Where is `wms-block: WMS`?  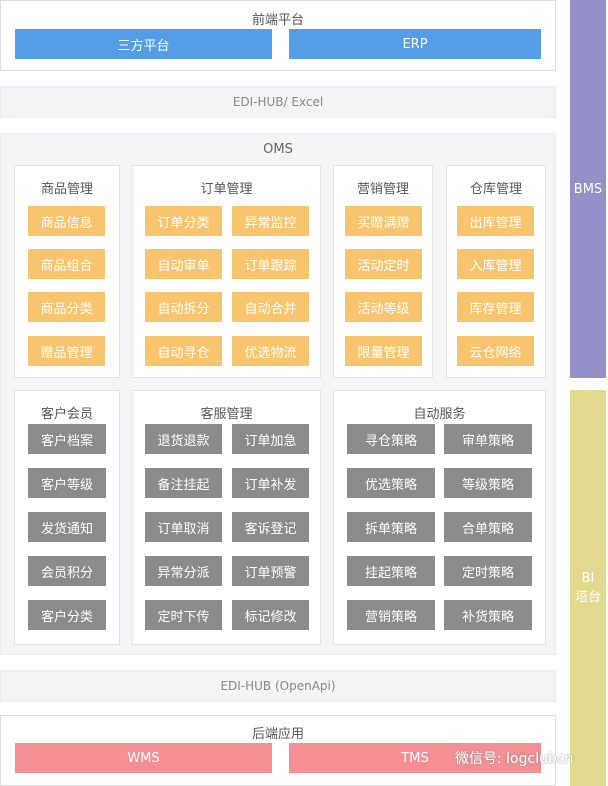 wms-block: WMS is located at coordinates (143, 758).